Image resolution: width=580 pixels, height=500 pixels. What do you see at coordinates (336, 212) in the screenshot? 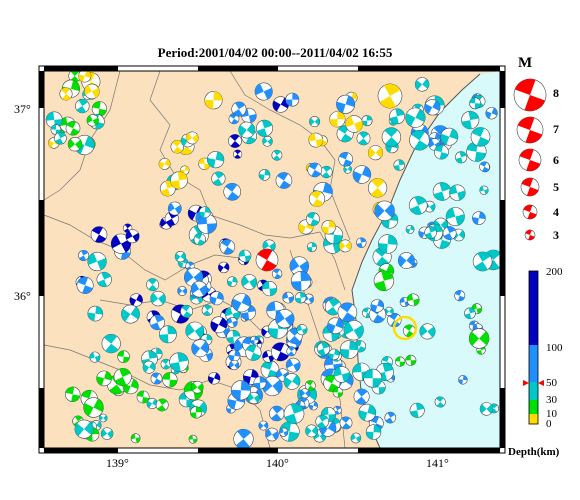
I see `large-earthquake-markers` at bounding box center [336, 212].